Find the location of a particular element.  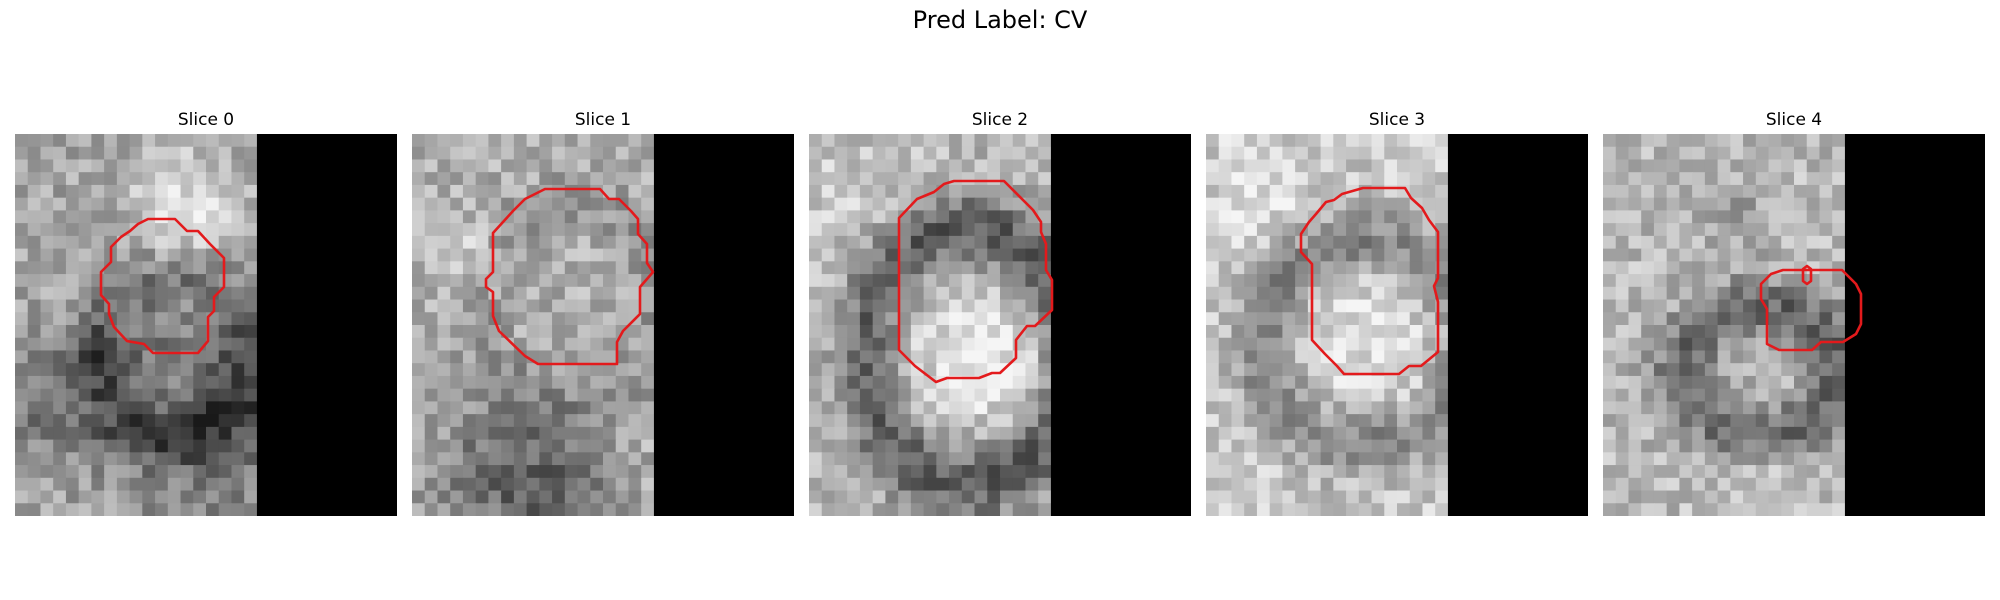

slice-panel-2: Slice 2 is located at coordinates (1000, 312).